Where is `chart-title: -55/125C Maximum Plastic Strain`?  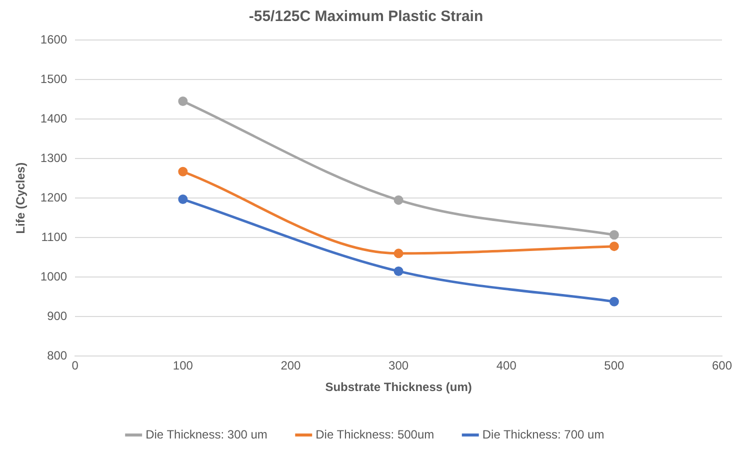
chart-title: -55/125C Maximum Plastic Strain is located at coordinates (366, 17).